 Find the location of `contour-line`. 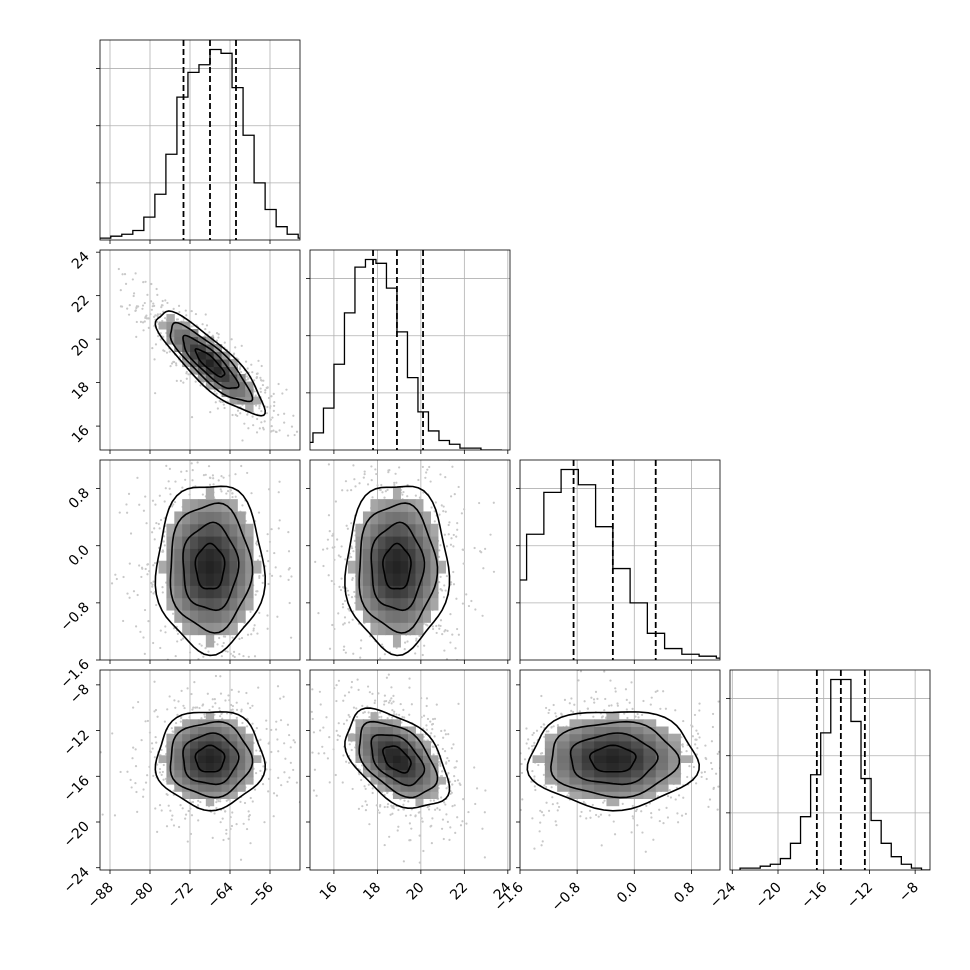

contour-line is located at coordinates (210, 761).